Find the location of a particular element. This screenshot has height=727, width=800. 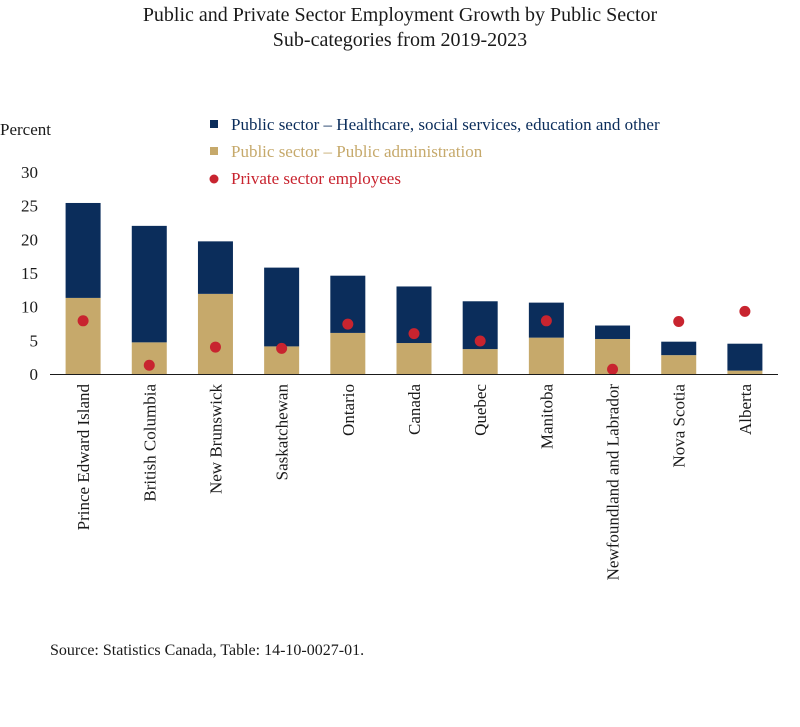

x-category-label: Alberta is located at coordinates (745, 409).